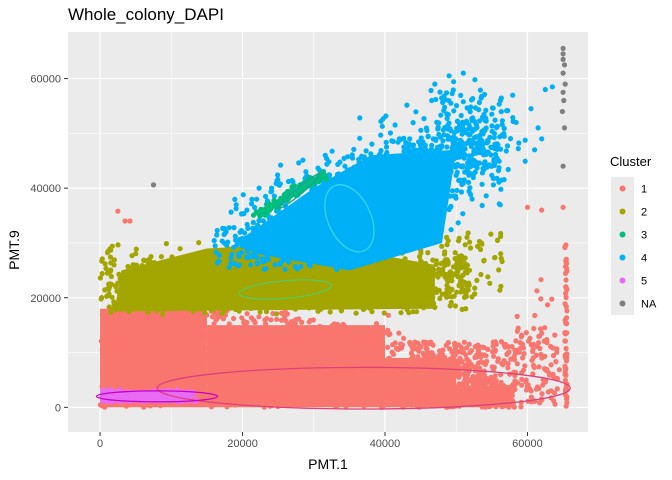 This screenshot has height=480, width=672. Describe the element at coordinates (363, 388) in the screenshot. I see `cluster-1-ellipse` at that location.